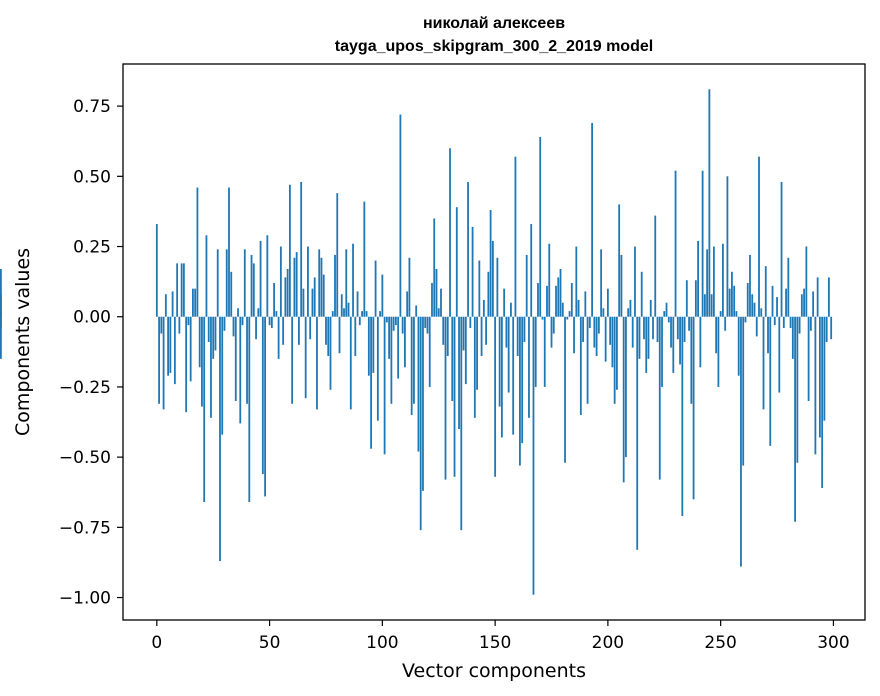 The width and height of the screenshot is (880, 696). Describe the element at coordinates (92, 318) in the screenshot. I see `y-tick-label: 0.00` at that location.